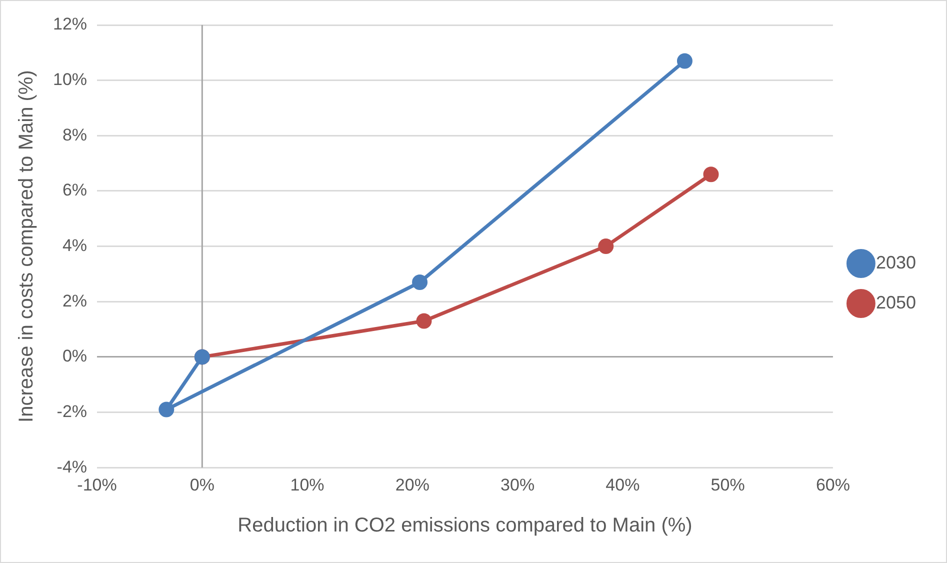 This screenshot has height=563, width=947. What do you see at coordinates (75, 300) in the screenshot?
I see `y-tick-label: 2%` at bounding box center [75, 300].